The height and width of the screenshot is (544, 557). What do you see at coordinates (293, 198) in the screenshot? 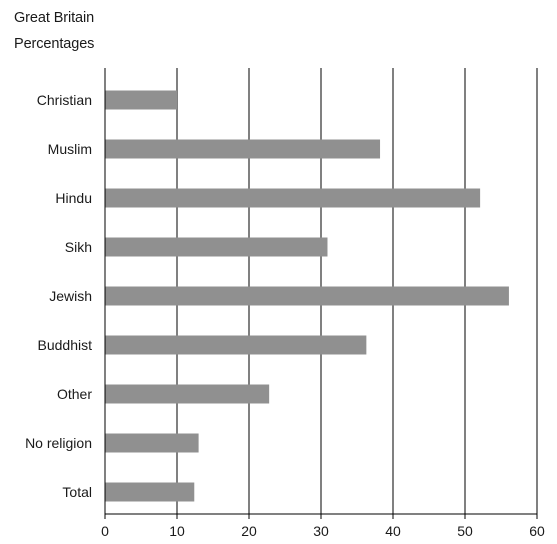
I see `bar-hindu` at bounding box center [293, 198].